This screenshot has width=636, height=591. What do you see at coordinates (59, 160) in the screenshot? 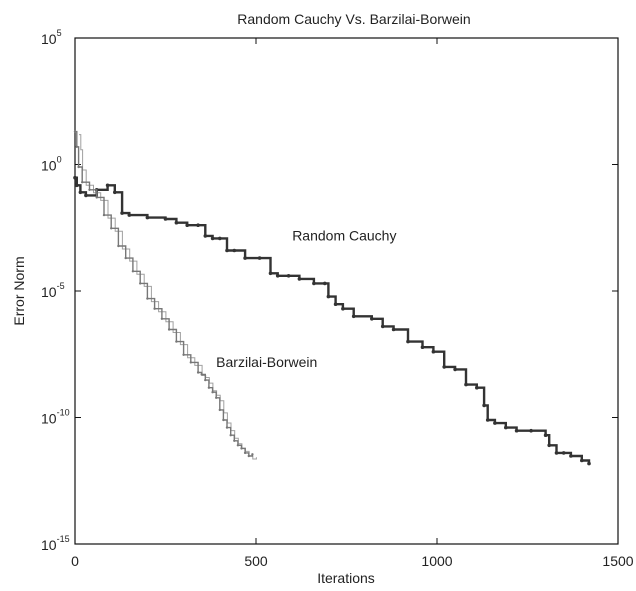
I see `y-tick-exponent: 0` at bounding box center [59, 160].